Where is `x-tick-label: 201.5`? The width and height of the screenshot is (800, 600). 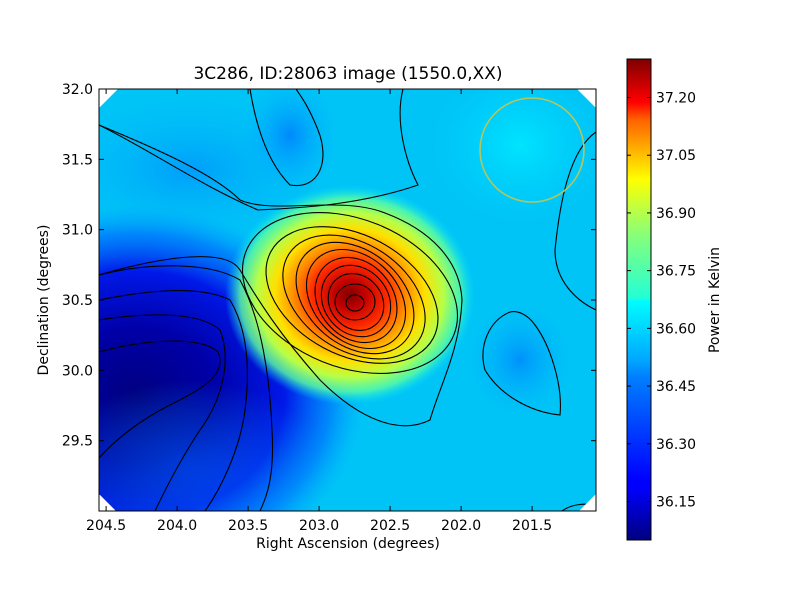 x-tick-label: 201.5 is located at coordinates (532, 526).